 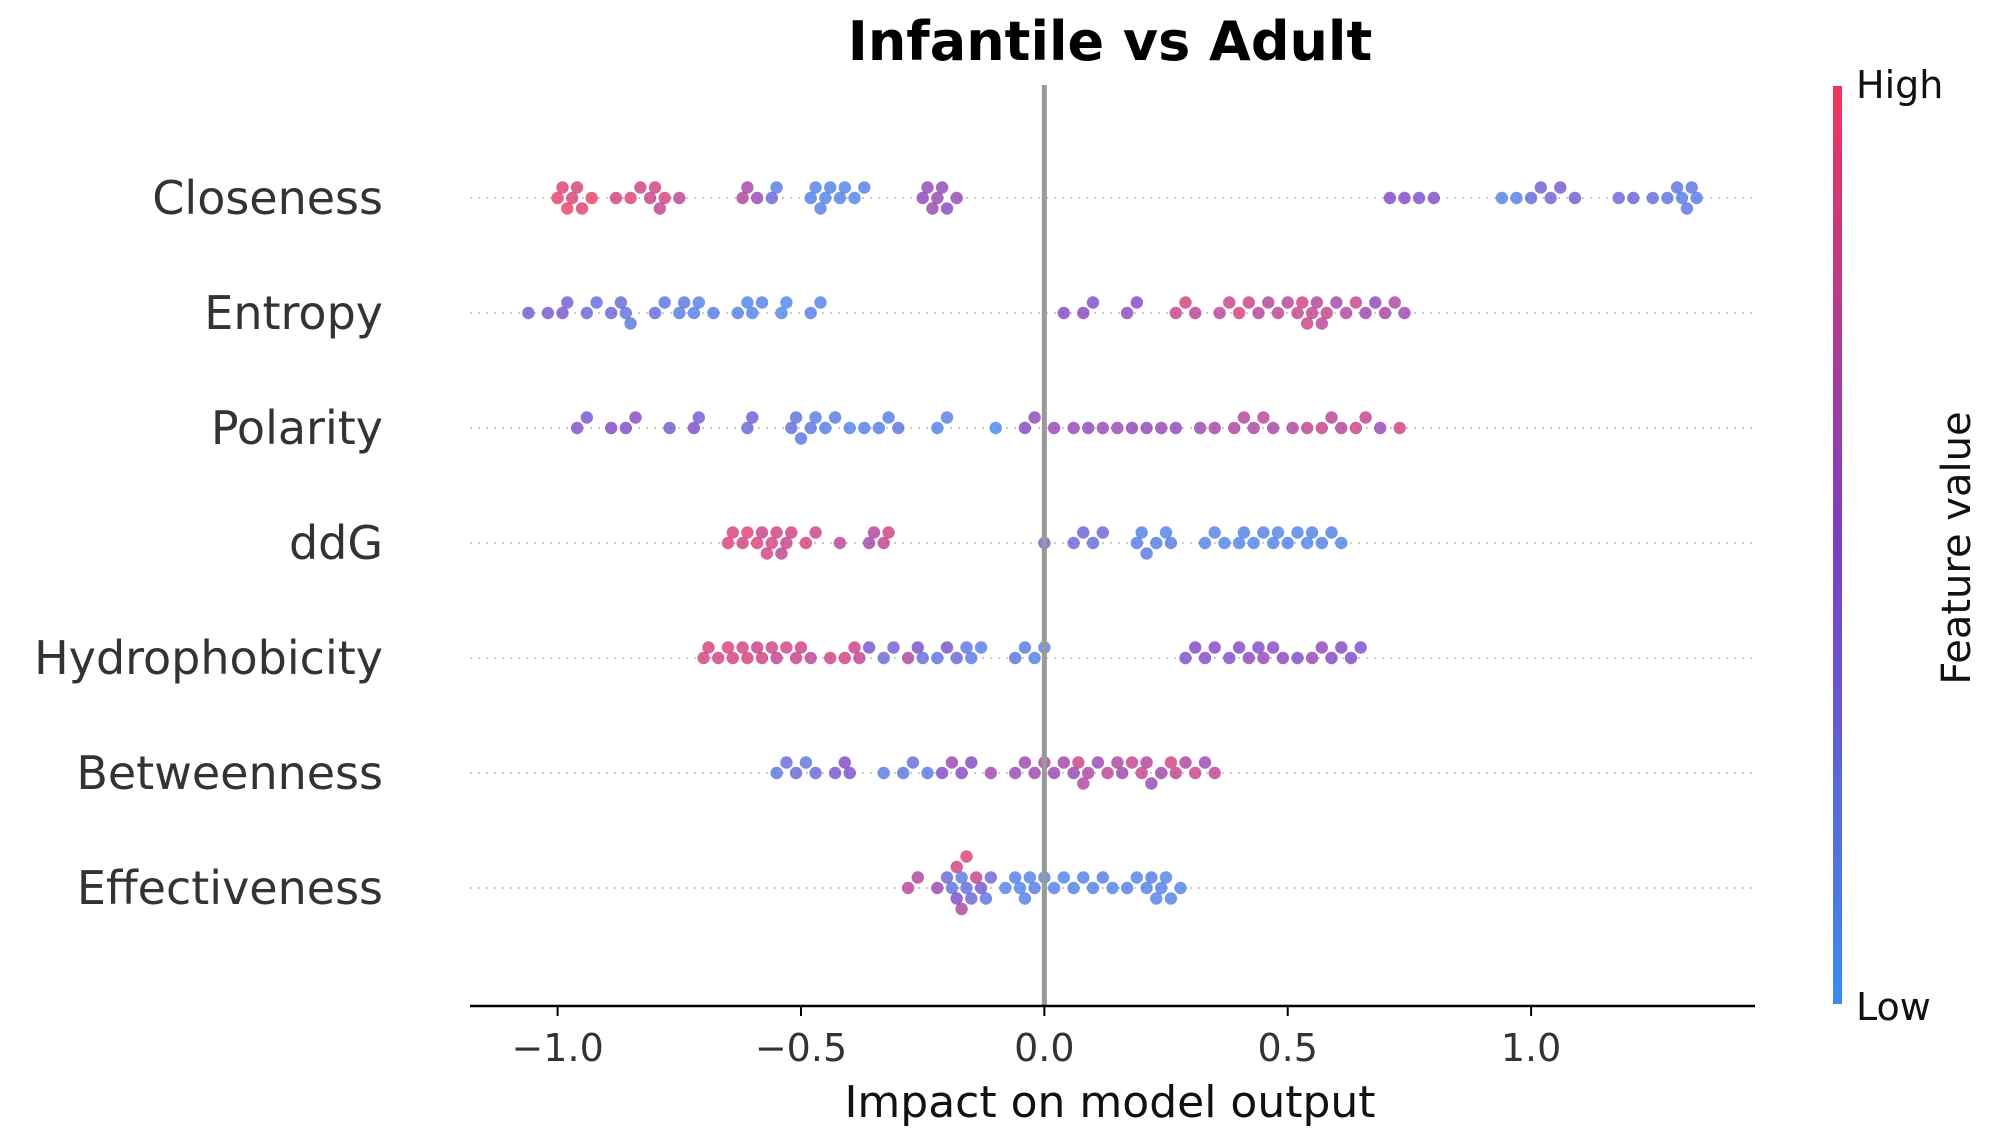 What do you see at coordinates (1893, 1007) in the screenshot?
I see `colorbar-low-label: Low` at bounding box center [1893, 1007].